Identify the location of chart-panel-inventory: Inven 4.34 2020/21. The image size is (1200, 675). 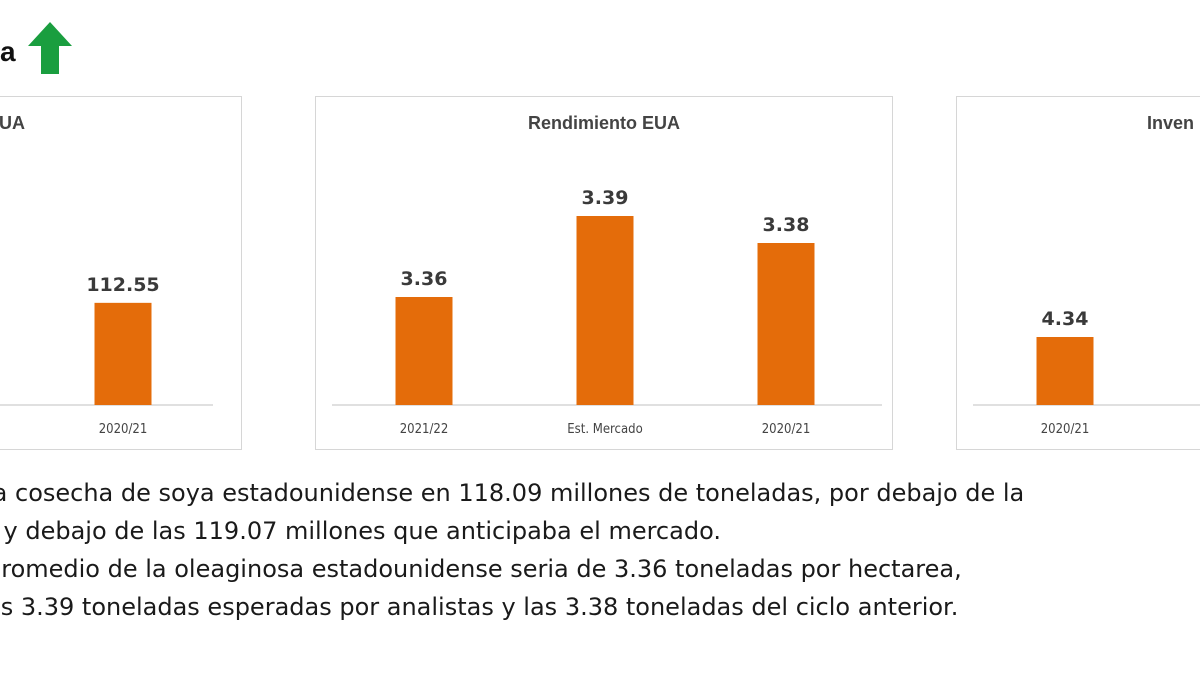
(1078, 273).